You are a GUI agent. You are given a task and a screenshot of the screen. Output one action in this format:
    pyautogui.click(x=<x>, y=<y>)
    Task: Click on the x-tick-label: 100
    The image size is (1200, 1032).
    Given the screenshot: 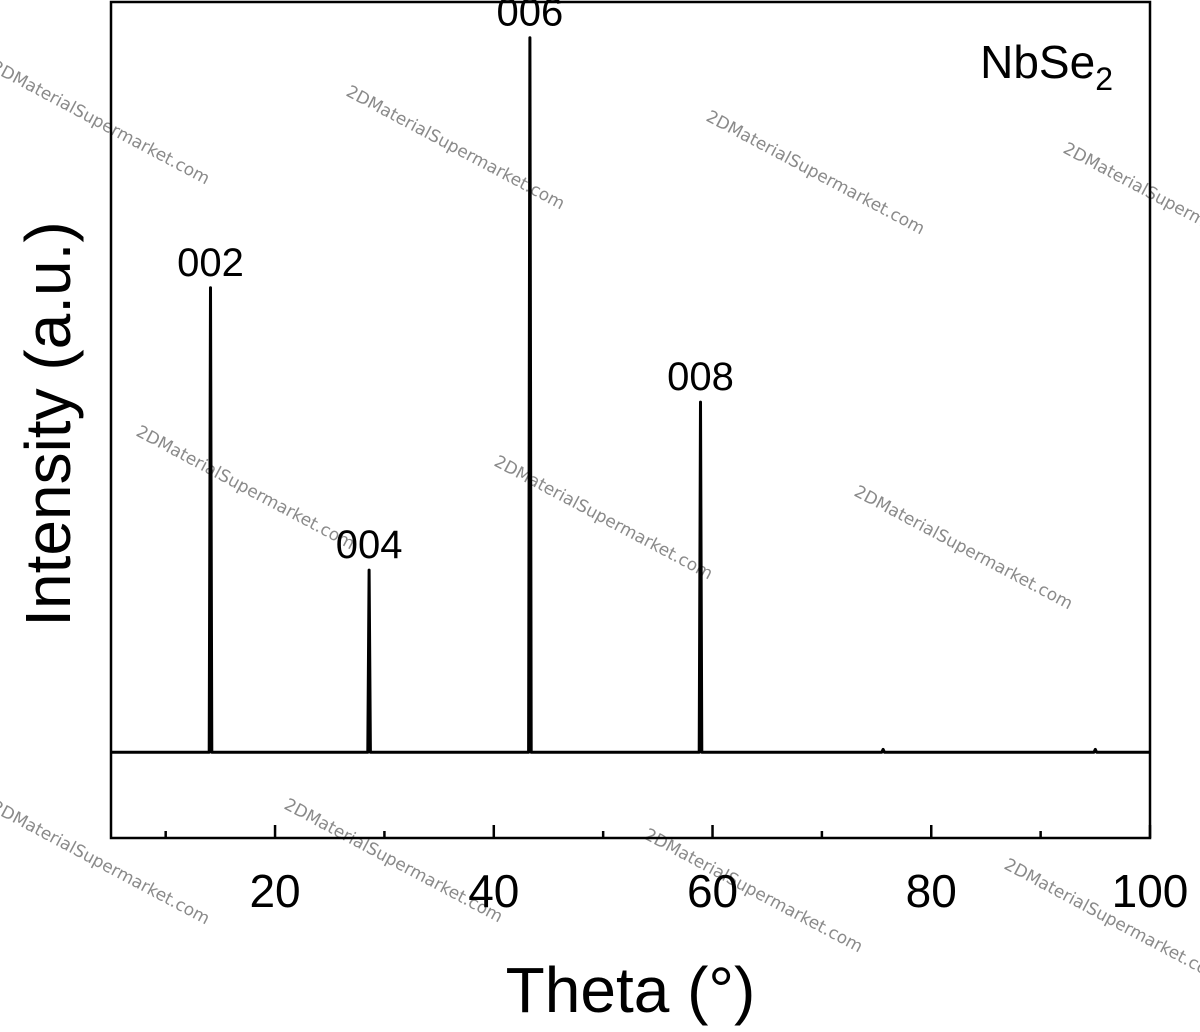 What is the action you would take?
    pyautogui.click(x=1150, y=891)
    